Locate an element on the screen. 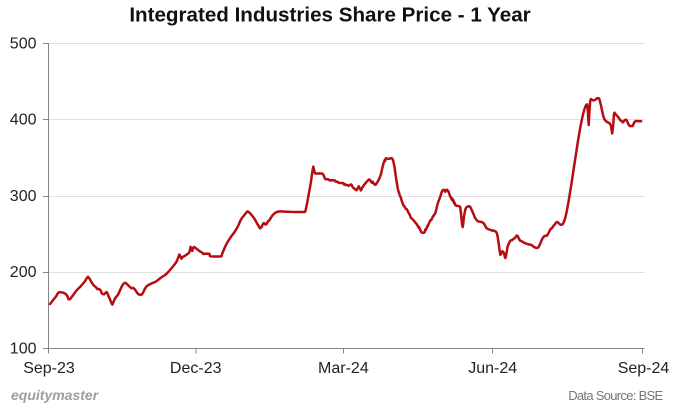  svg-text: Jun-24 is located at coordinates (492, 368).